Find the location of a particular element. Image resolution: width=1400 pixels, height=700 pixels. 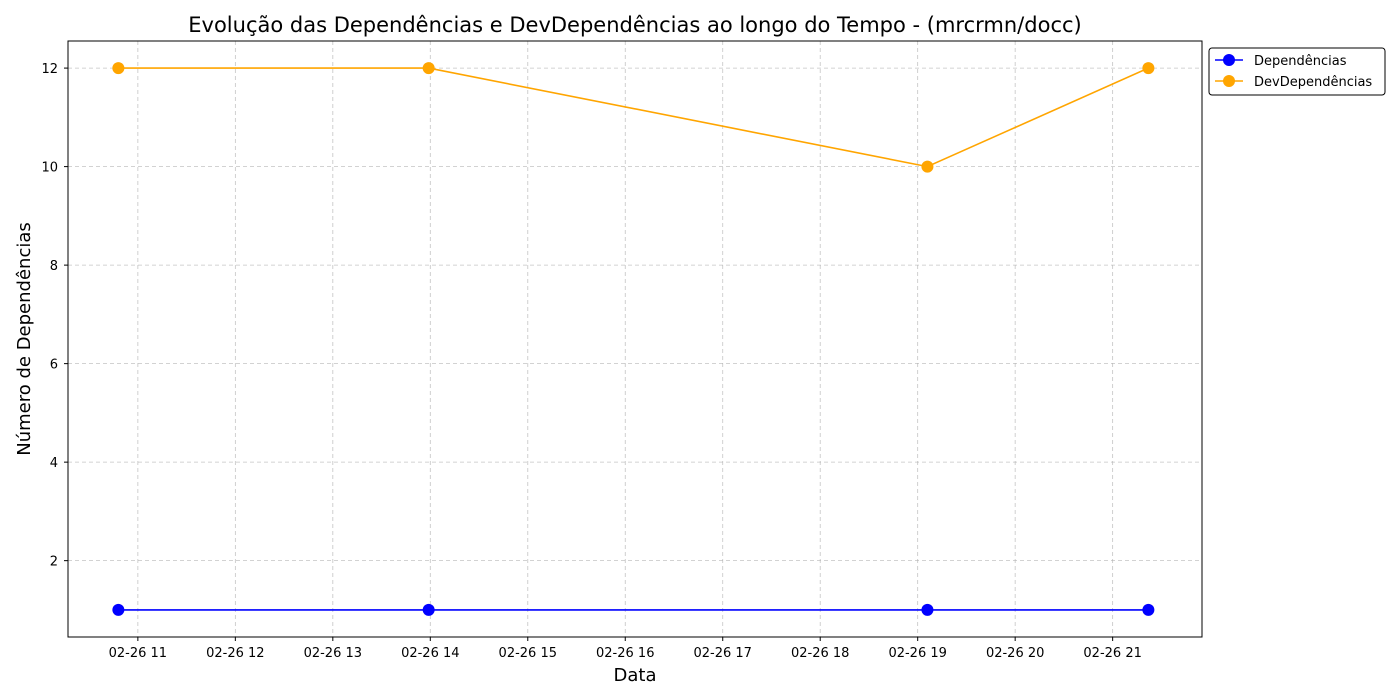

y-tick-label: 4 is located at coordinates (54, 463).